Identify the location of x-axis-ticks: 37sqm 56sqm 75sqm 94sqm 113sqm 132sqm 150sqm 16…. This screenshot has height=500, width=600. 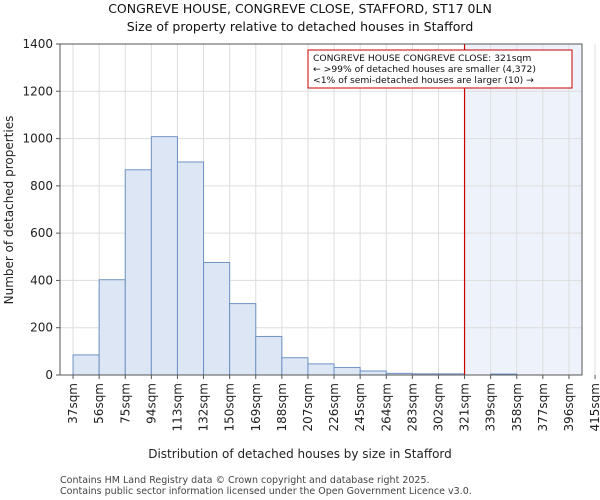
(333, 403).